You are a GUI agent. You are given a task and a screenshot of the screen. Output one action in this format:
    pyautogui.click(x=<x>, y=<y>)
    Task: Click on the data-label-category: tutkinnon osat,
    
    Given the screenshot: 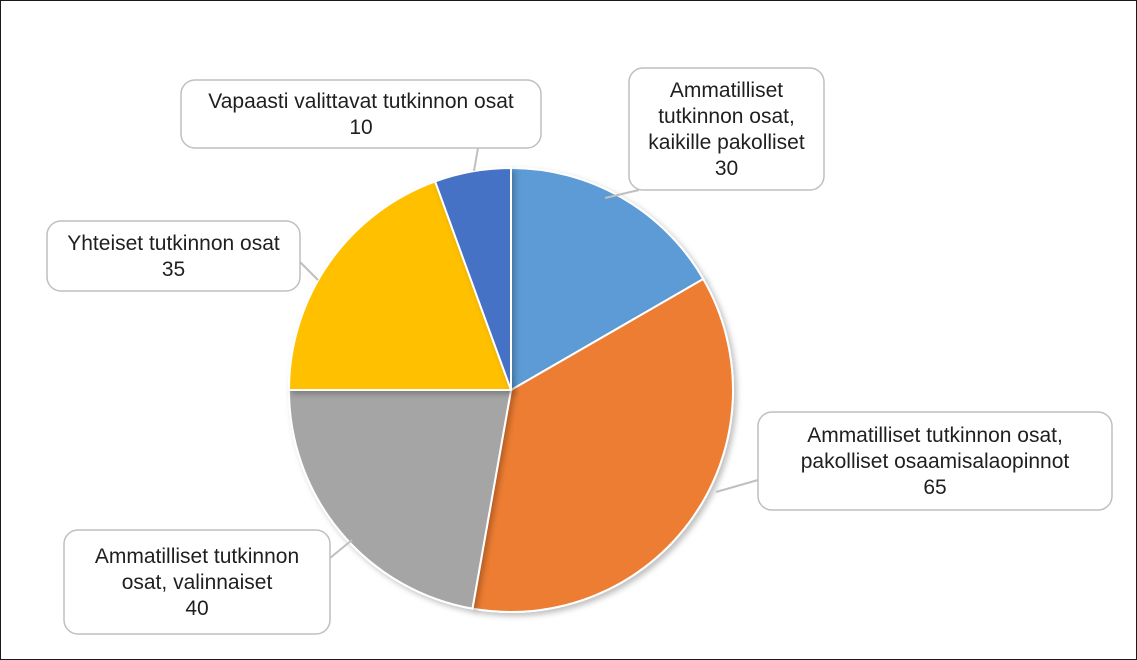 What is the action you would take?
    pyautogui.click(x=726, y=116)
    